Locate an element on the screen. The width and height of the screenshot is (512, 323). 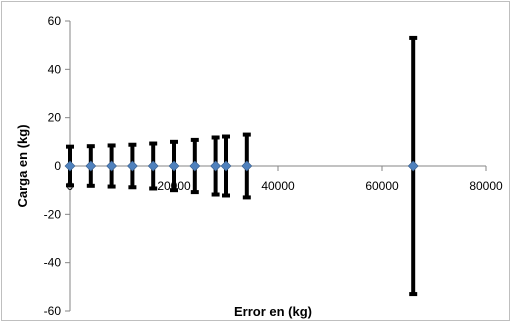
x-tick-label: 60000 is located at coordinates (382, 186).